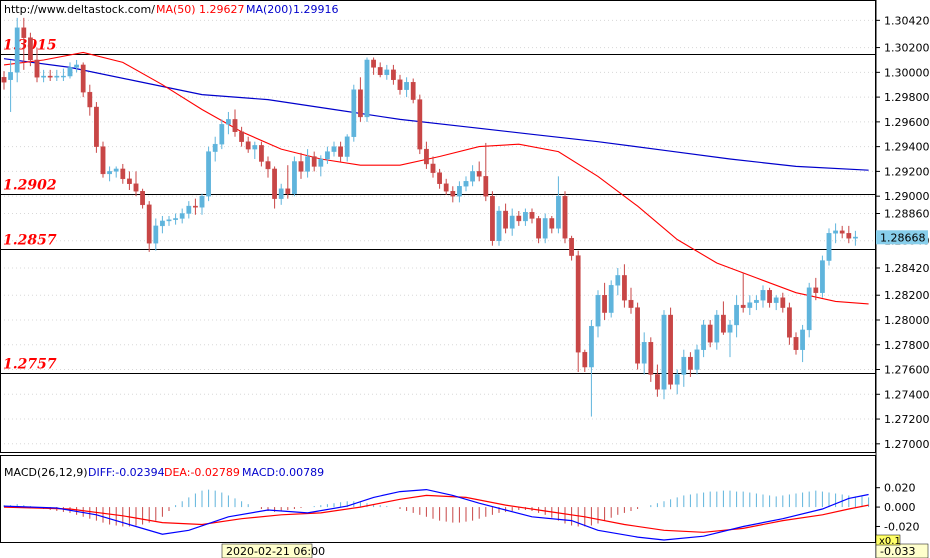  What do you see at coordinates (900, 488) in the screenshot?
I see `macd-tick-label: 0.020` at bounding box center [900, 488].